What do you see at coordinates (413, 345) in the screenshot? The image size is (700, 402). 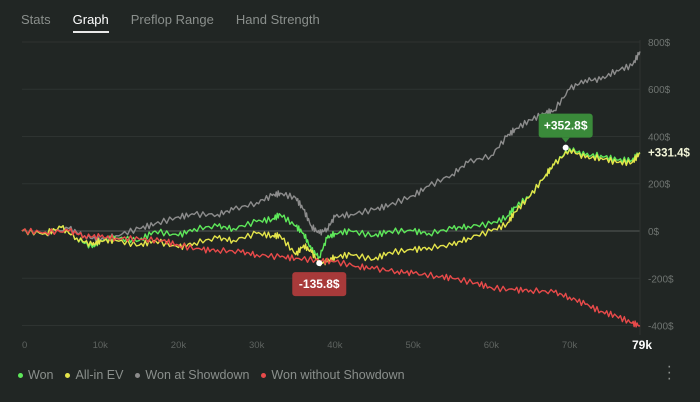 I see `x-tick-label: 50k` at bounding box center [413, 345].